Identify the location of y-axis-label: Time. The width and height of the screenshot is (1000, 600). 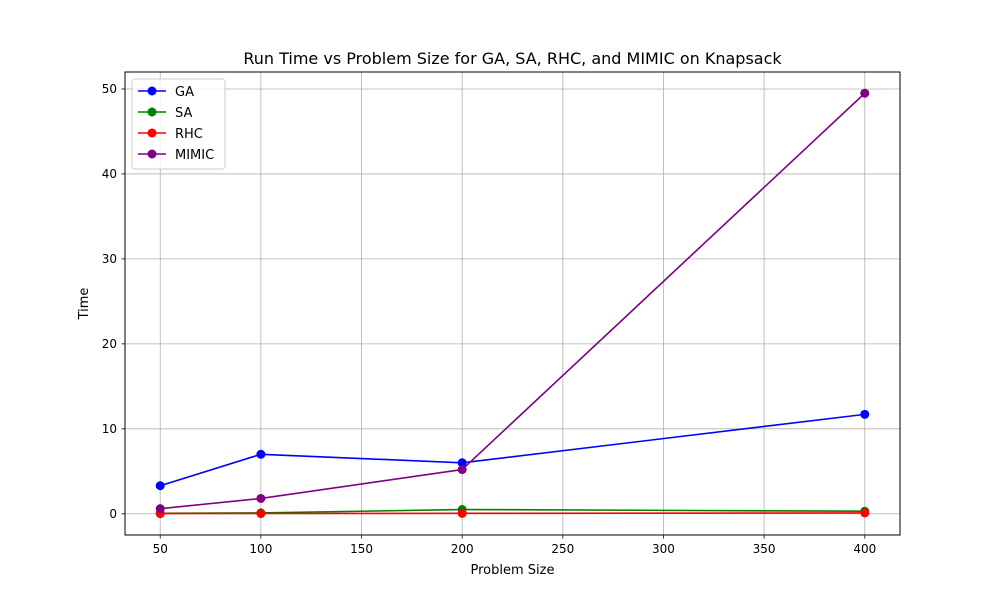
(84, 304).